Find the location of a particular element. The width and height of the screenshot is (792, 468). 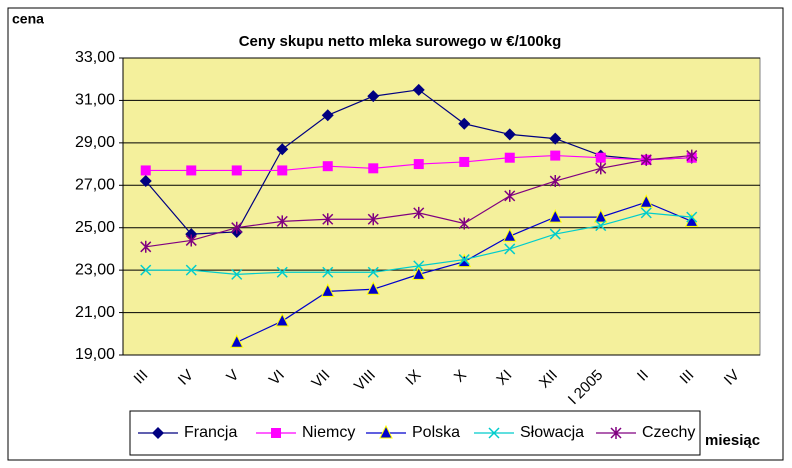

y-tick-label: 19,00 is located at coordinates (95, 354).